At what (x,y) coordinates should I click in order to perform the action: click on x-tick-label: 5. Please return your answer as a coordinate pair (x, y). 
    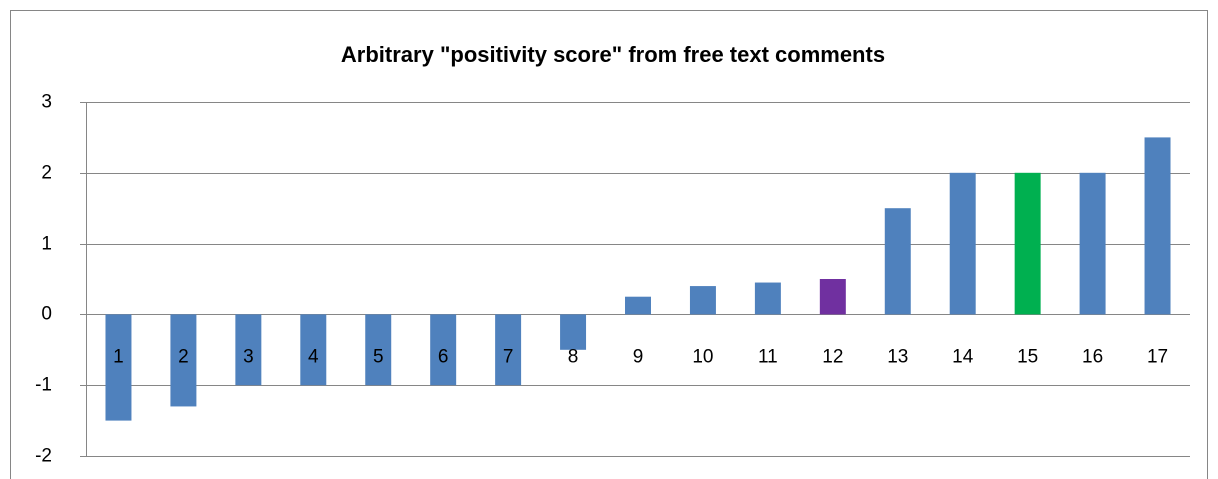
    Looking at the image, I should click on (378, 356).